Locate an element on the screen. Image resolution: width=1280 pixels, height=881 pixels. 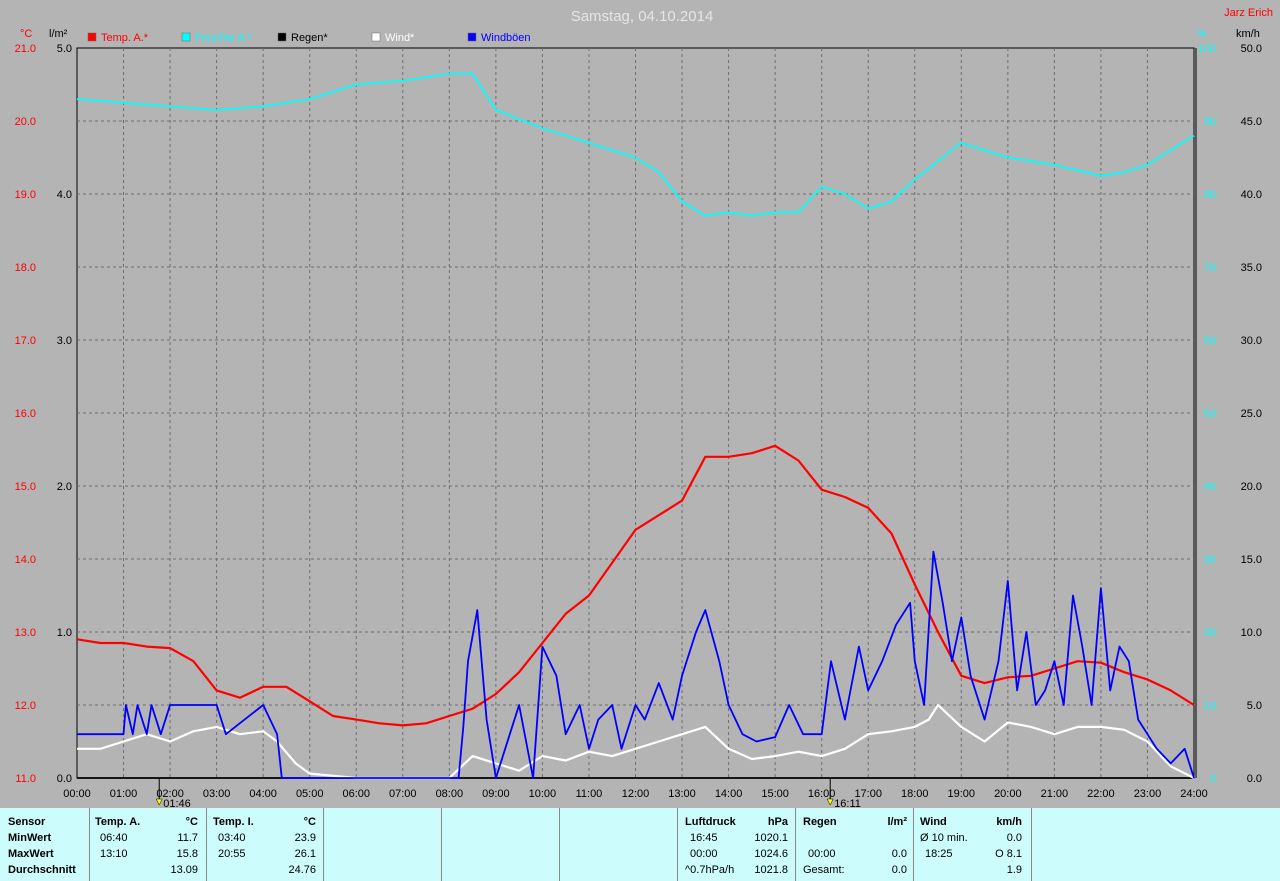
marker-label: 01:46 is located at coordinates (177, 803).